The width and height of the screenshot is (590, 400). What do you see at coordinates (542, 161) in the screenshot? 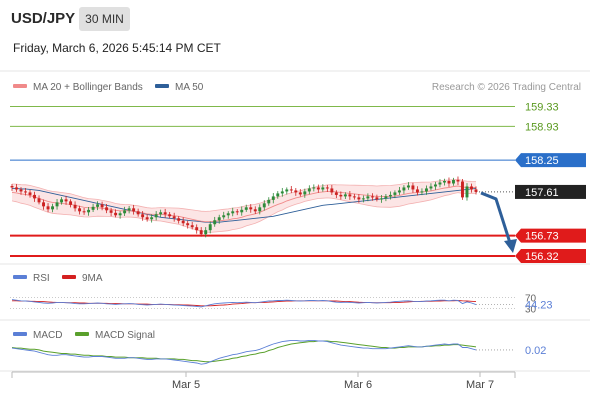
I see `pivot-label-158.25: 158.25` at bounding box center [542, 161].